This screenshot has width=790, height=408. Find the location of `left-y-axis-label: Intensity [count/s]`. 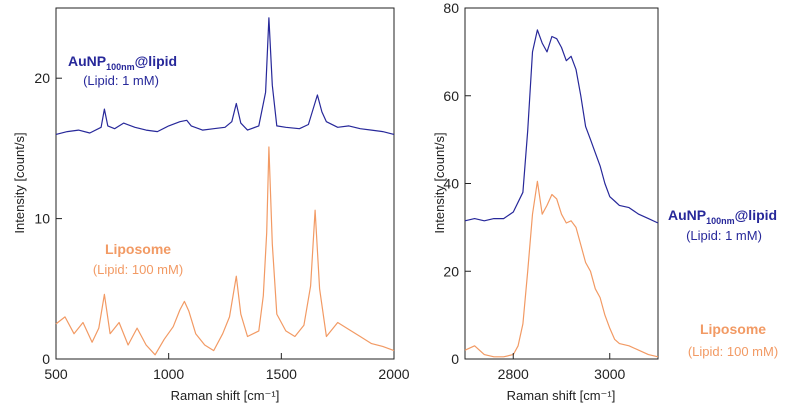

left-y-axis-label: Intensity [count/s] is located at coordinates (19, 182).